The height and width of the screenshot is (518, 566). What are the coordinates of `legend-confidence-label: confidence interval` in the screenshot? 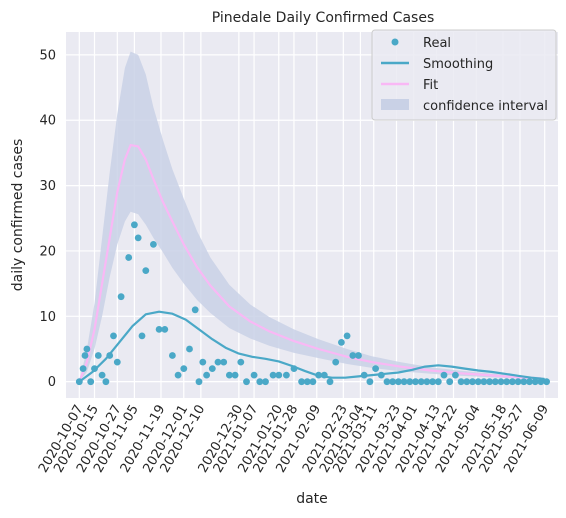 It's located at (485, 106).